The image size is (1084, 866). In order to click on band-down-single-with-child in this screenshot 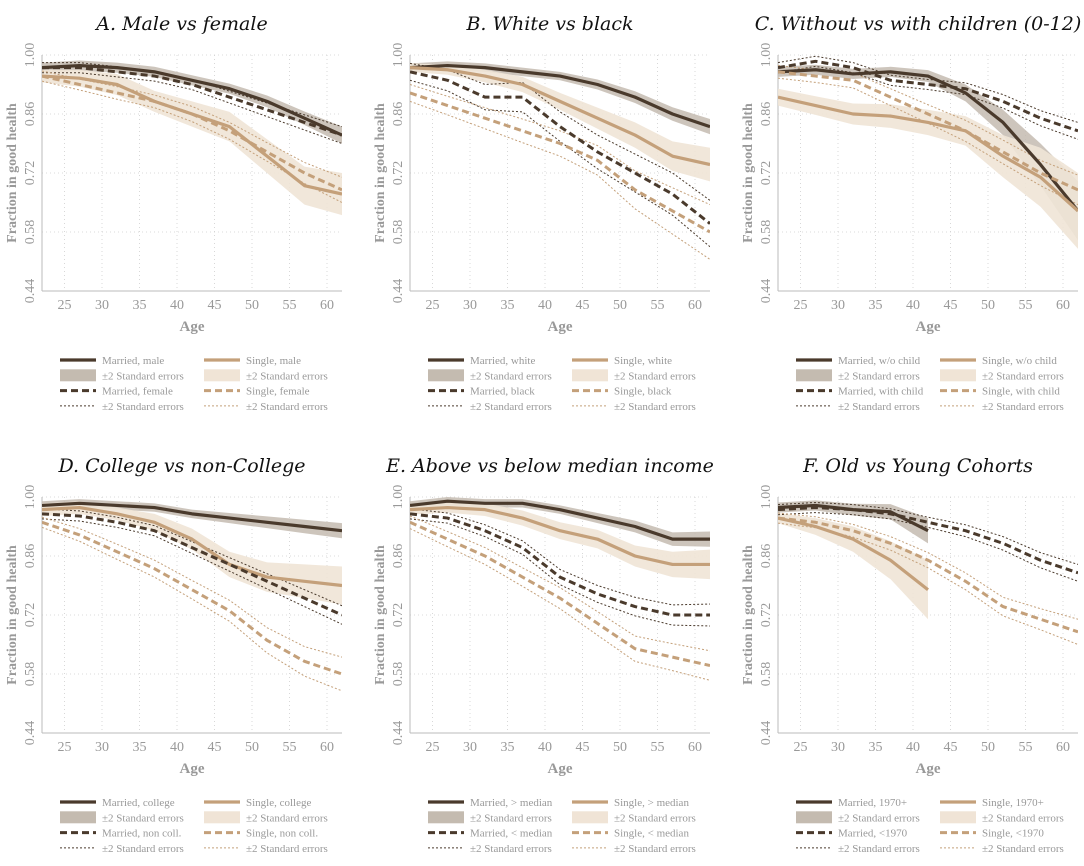, I will do `click(928, 141)`.